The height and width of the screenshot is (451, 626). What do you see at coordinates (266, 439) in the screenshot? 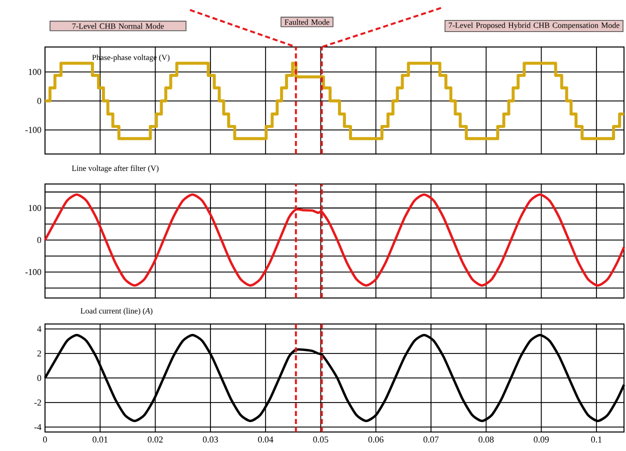
I see `x-tick-label: 0.04` at bounding box center [266, 439].